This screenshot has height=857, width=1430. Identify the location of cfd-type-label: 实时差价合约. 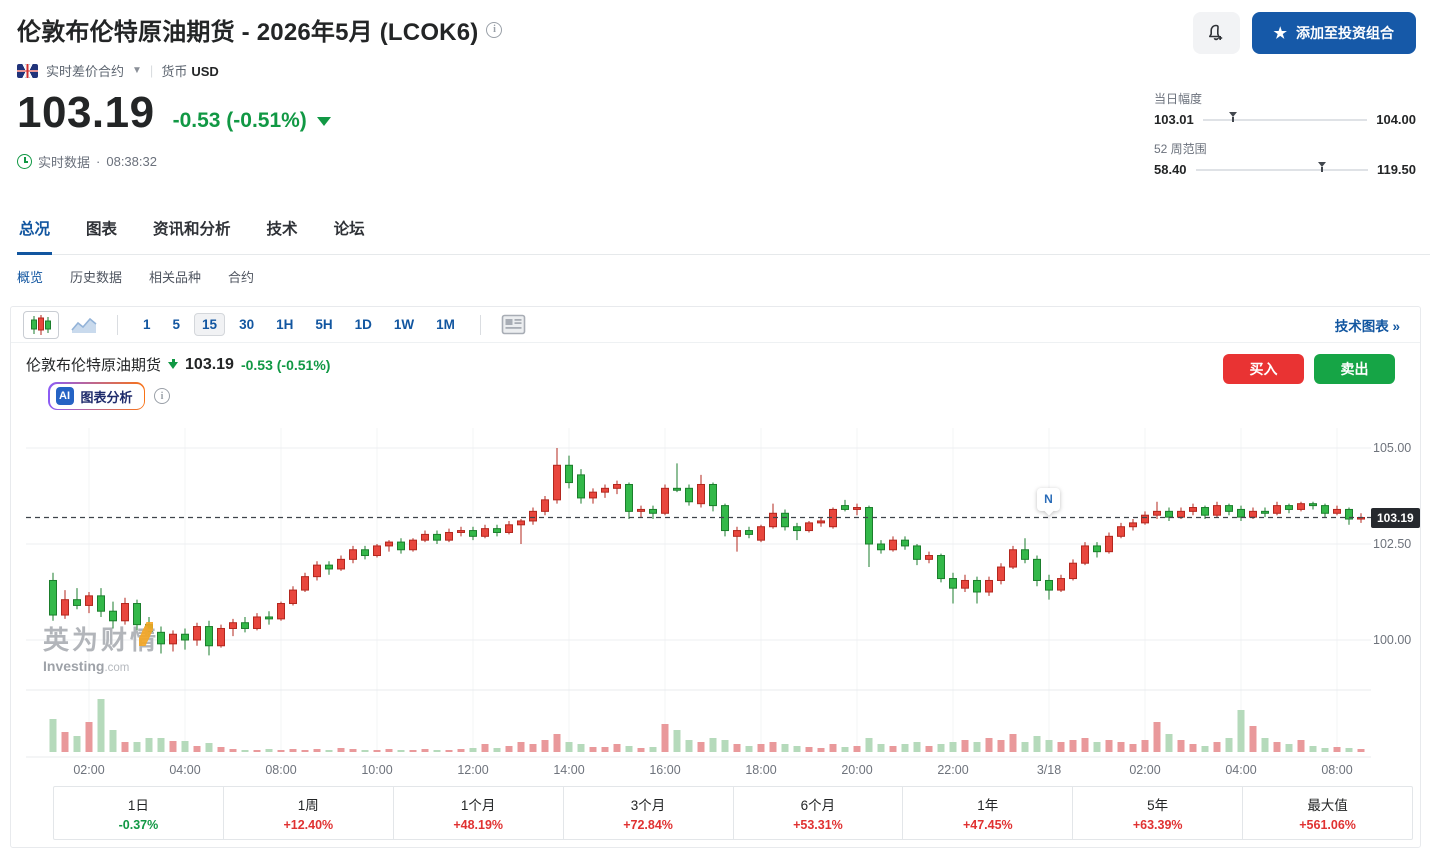
(85, 71).